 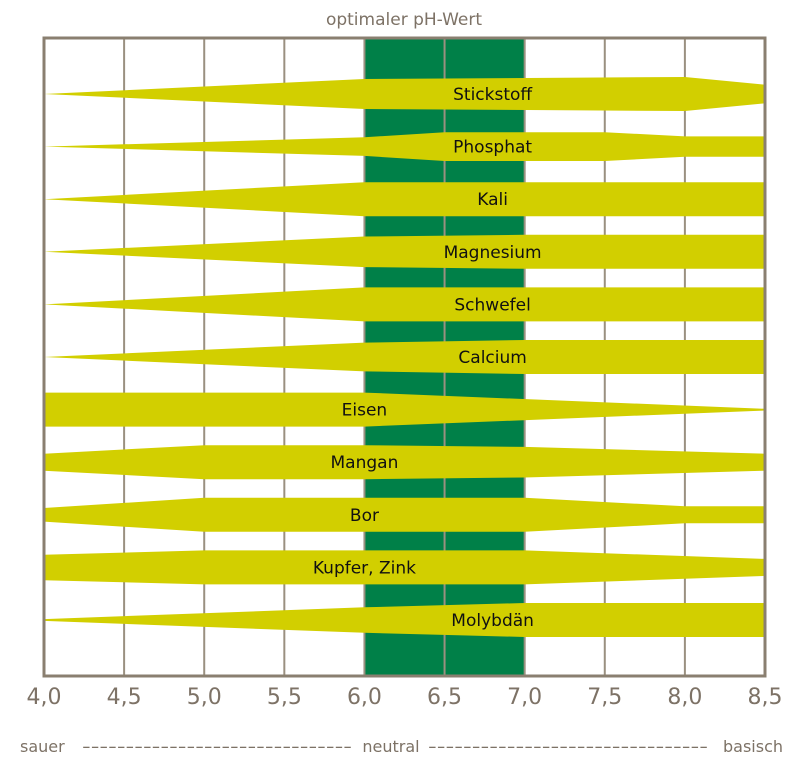 What do you see at coordinates (364, 516) in the screenshot?
I see `band-label: Bor` at bounding box center [364, 516].